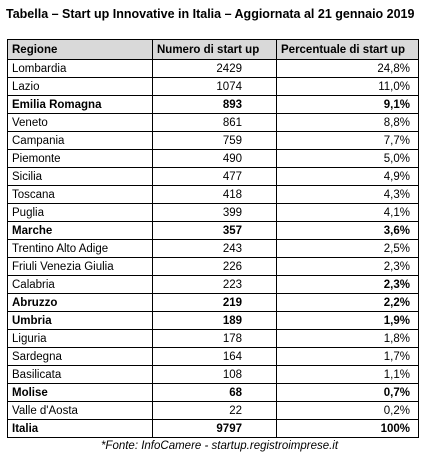  I want to click on table-cell: 4,9%, so click(347, 176).